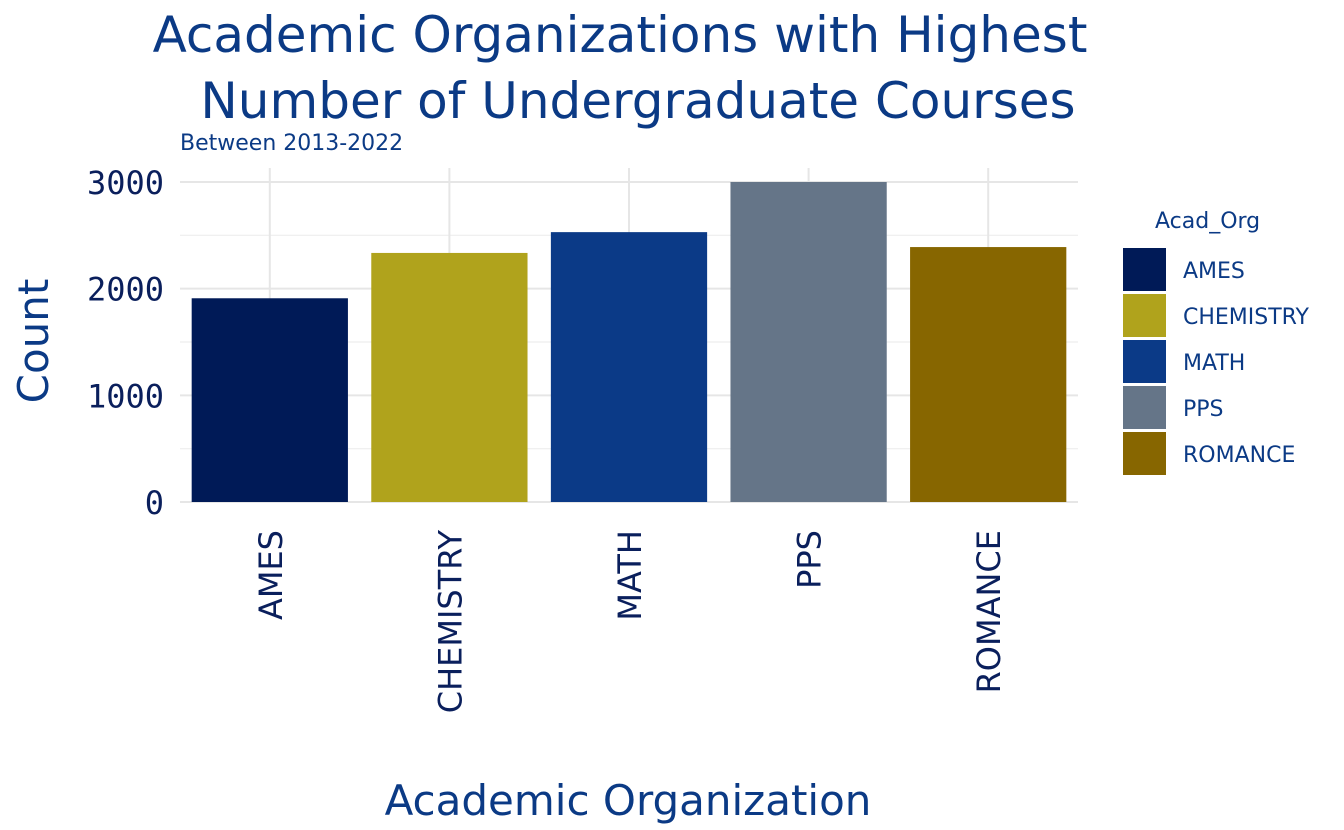  Describe the element at coordinates (630, 622) in the screenshot. I see `x-axis-ticks: AMES CHEMISTRY MATH PPS ROMANCE` at that location.